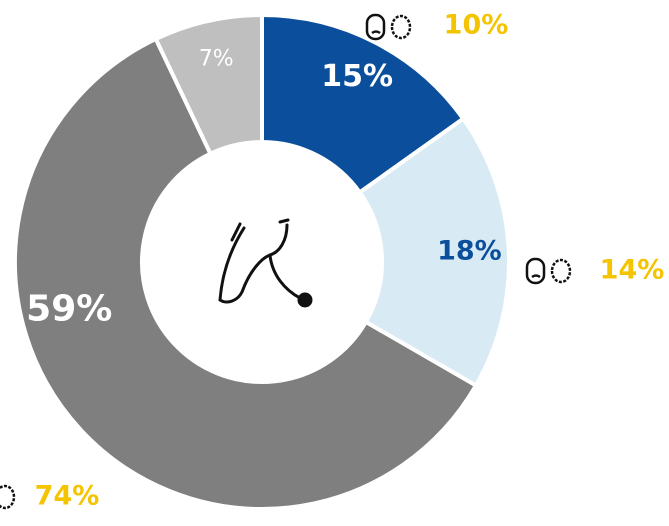 This screenshot has width=669, height=526. I want to click on value-label: 18%, so click(469, 251).